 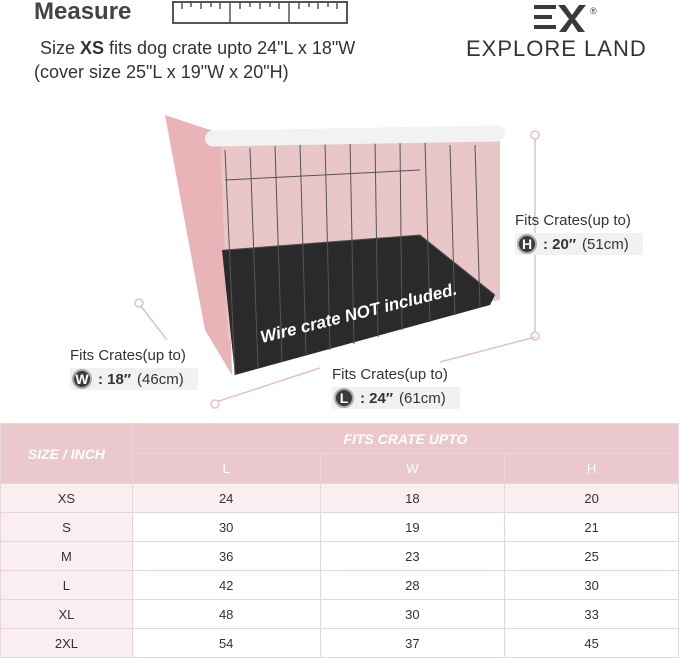 I want to click on height-cell: 33, so click(x=591, y=614).